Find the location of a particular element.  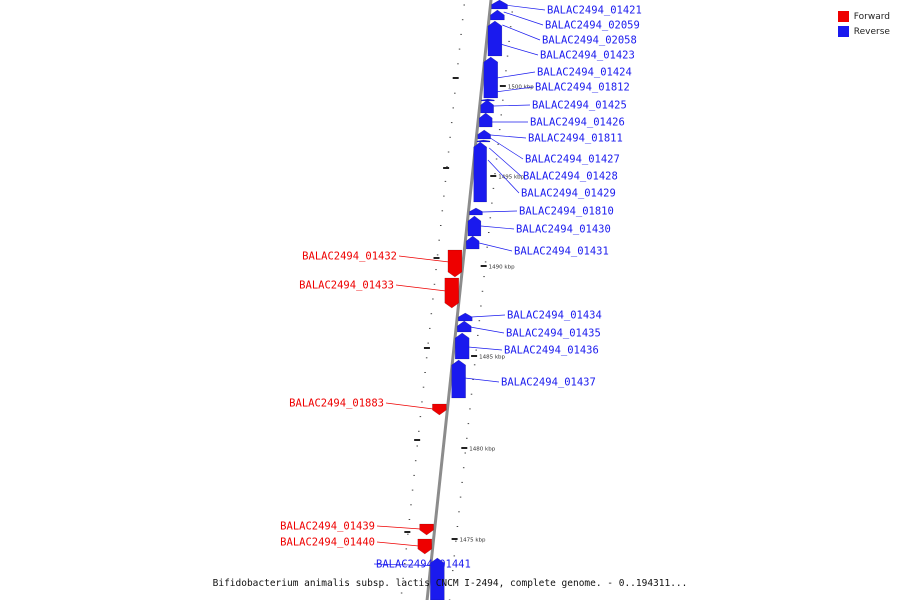

gene-label: BALAC2494_01436 is located at coordinates (551, 351).